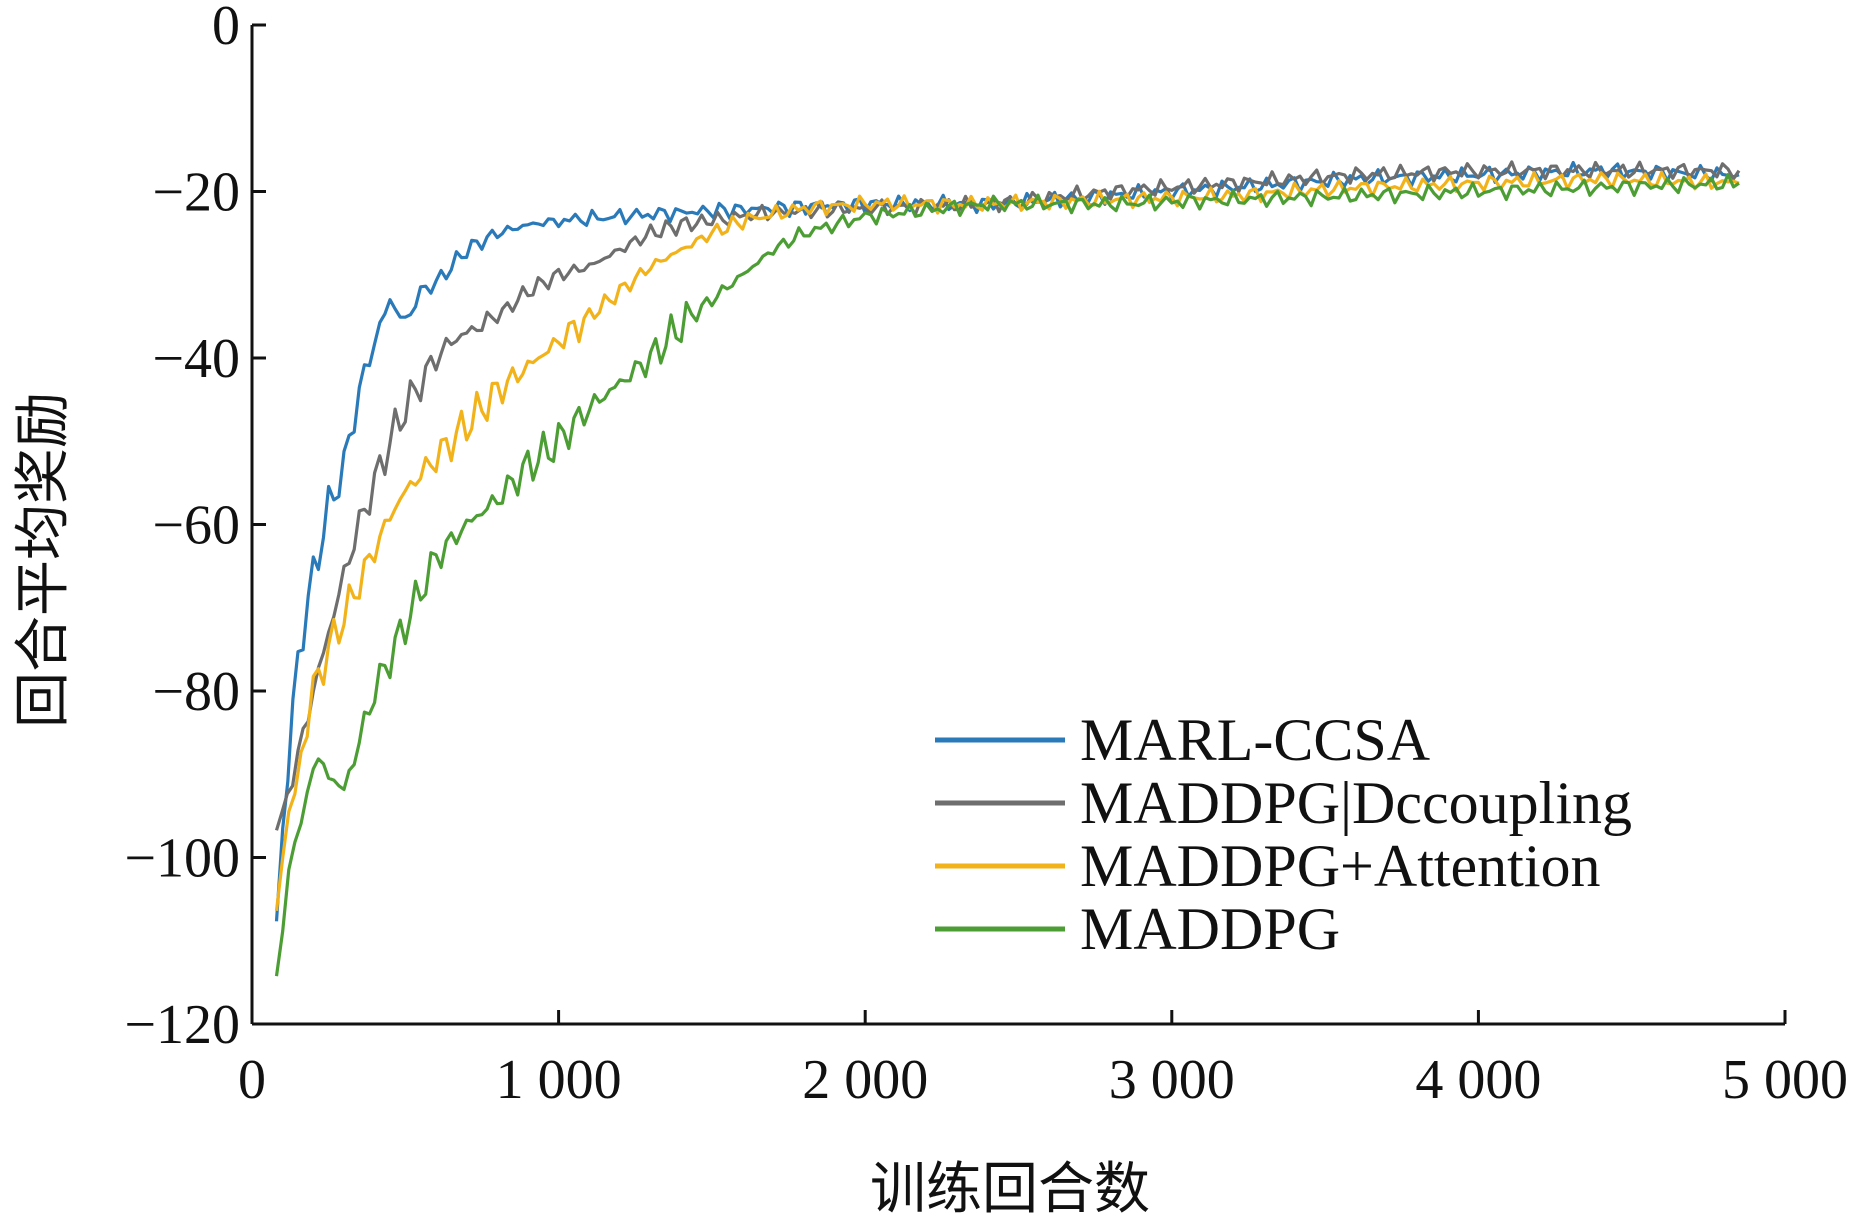 This screenshot has width=1865, height=1228. Describe the element at coordinates (559, 1080) in the screenshot. I see `x-tick-label: 1 000` at that location.